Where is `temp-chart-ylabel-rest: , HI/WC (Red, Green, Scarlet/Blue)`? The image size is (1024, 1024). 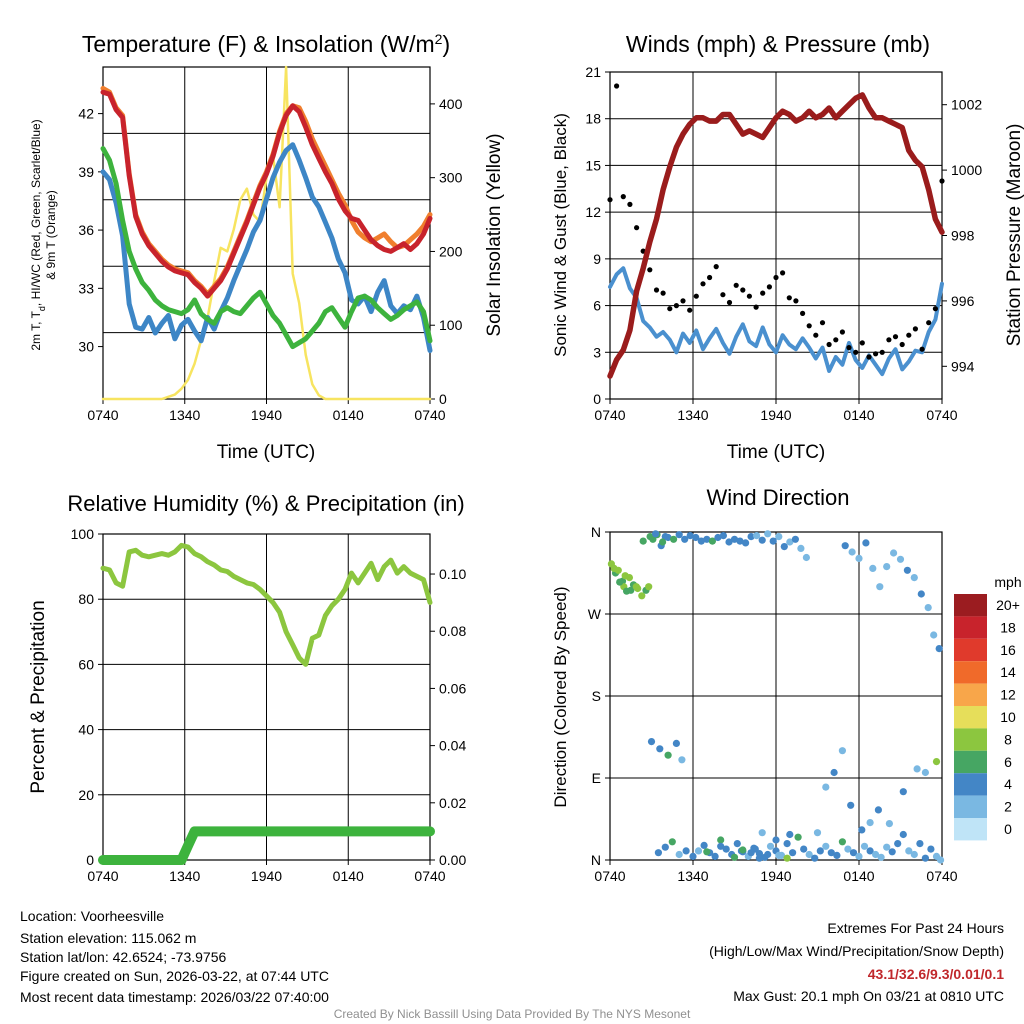
temp-chart-ylabel-rest: , HI/WC (Red, Green, Scarlet/Blue) is located at coordinates (36, 212).